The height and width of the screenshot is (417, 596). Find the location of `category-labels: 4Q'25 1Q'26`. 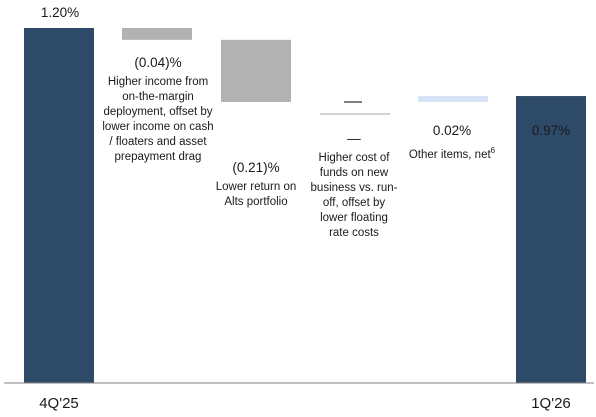

category-labels: 4Q'25 1Q'26 is located at coordinates (305, 403).